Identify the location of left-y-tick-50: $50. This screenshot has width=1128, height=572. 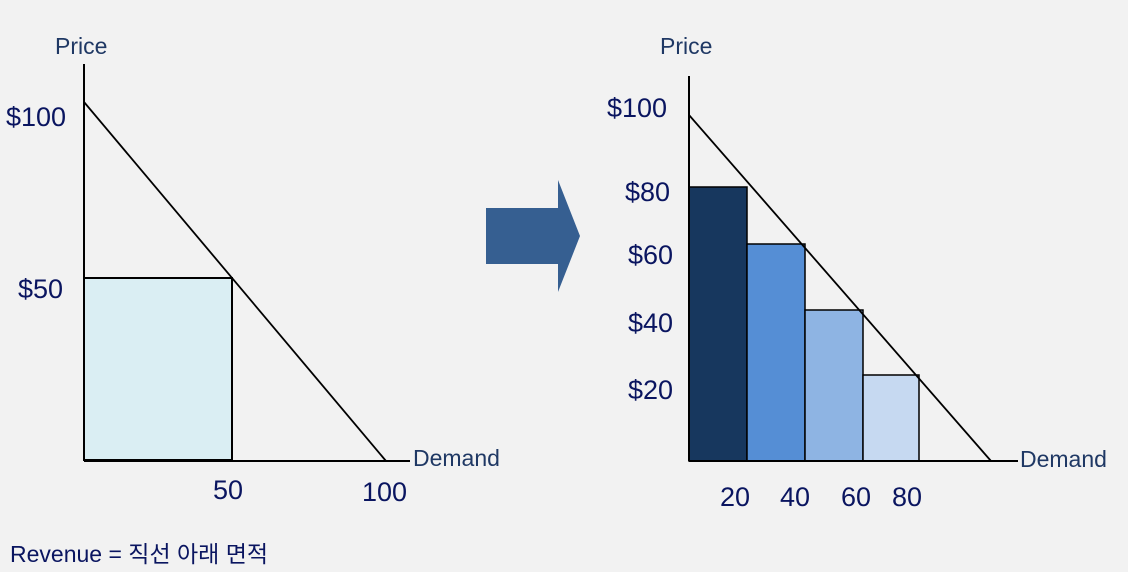
(40, 289).